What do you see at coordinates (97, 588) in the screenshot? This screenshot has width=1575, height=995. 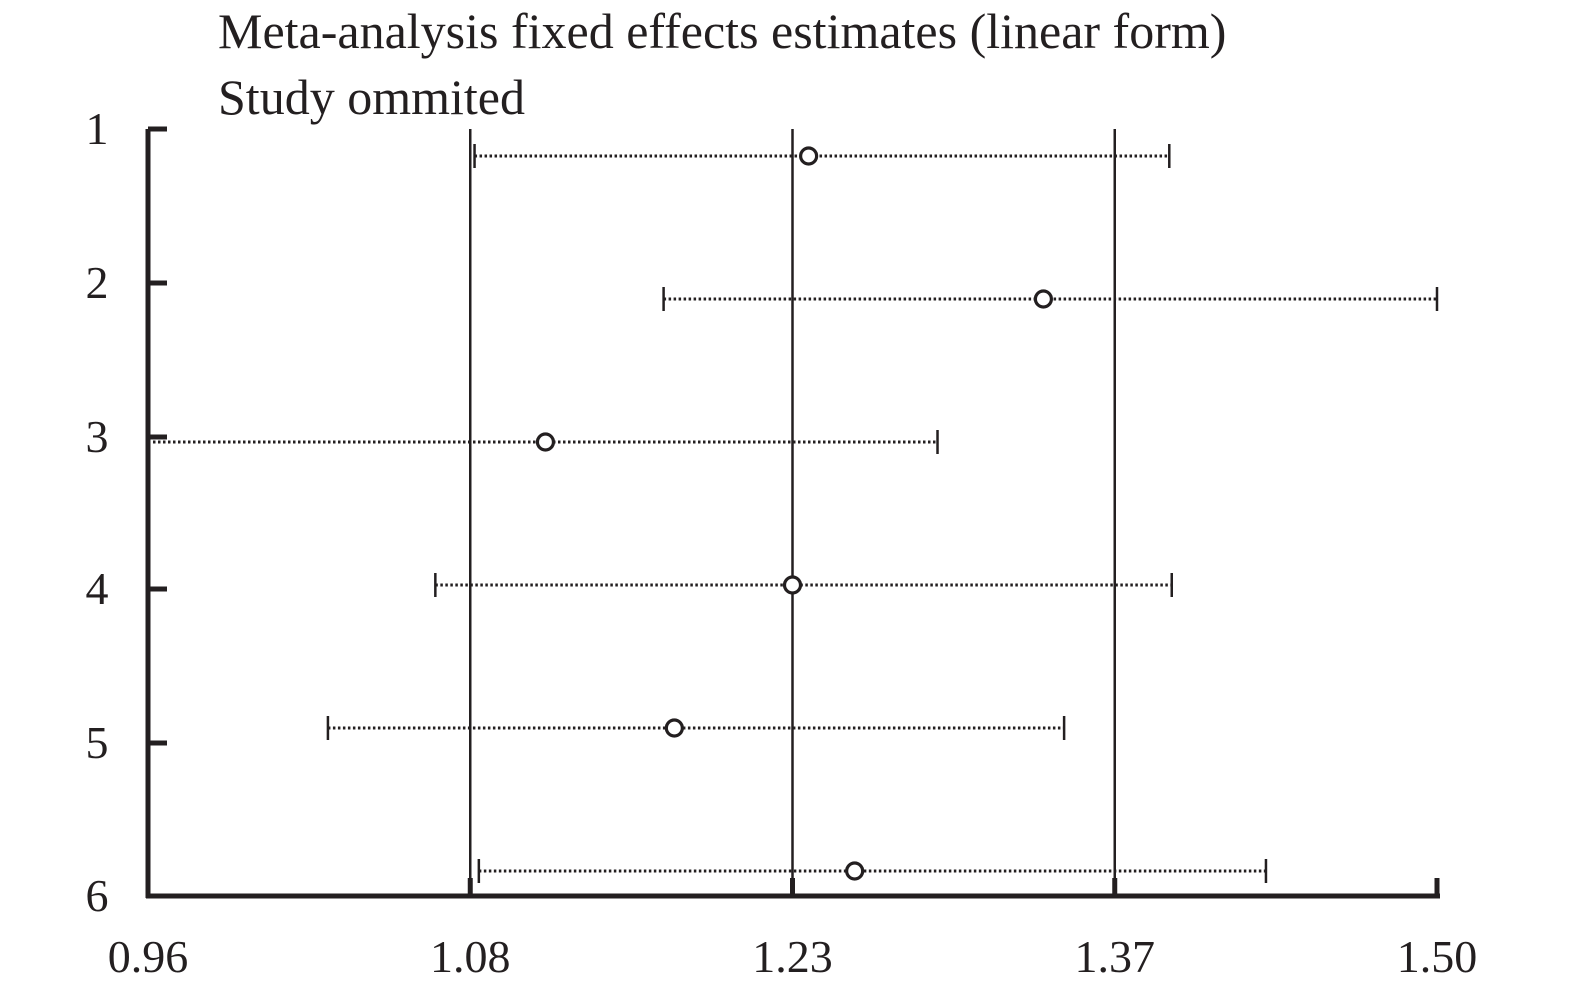 I see `y-tick-label-4: 4` at bounding box center [97, 588].